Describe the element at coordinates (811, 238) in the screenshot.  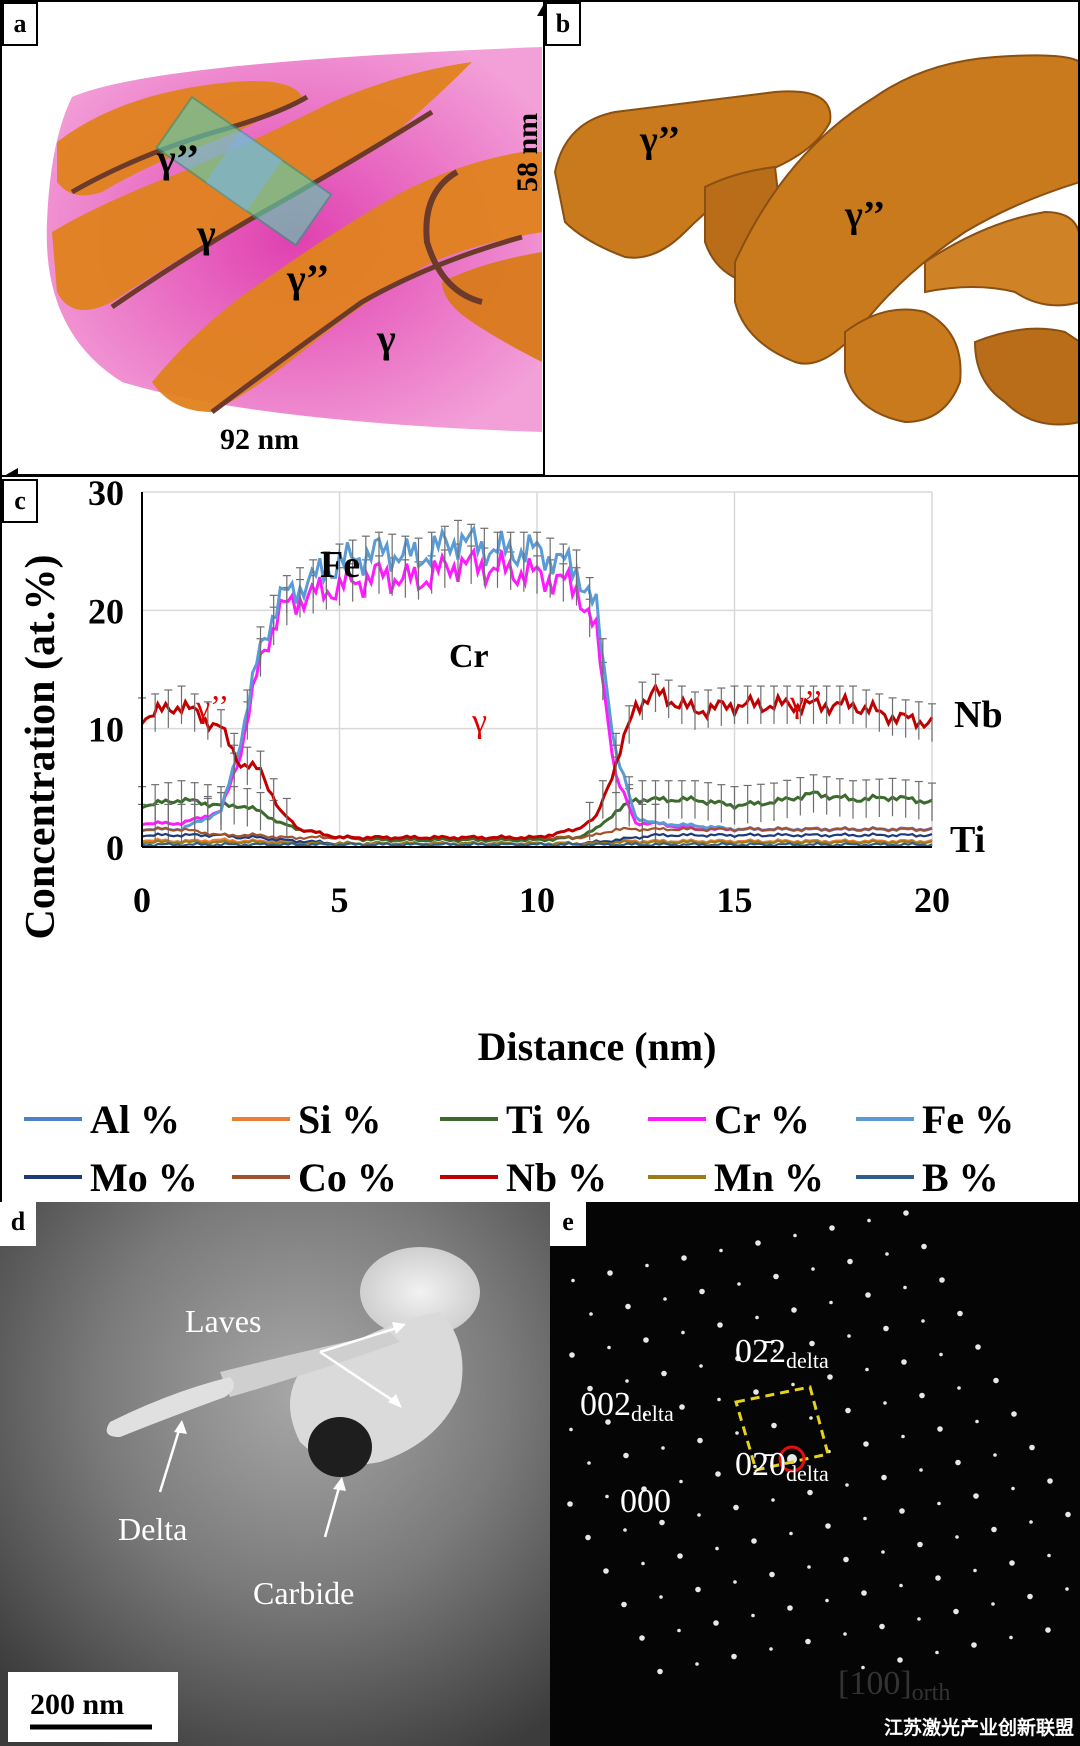
I see `isosurface-image: γ’’ γ’’` at that location.